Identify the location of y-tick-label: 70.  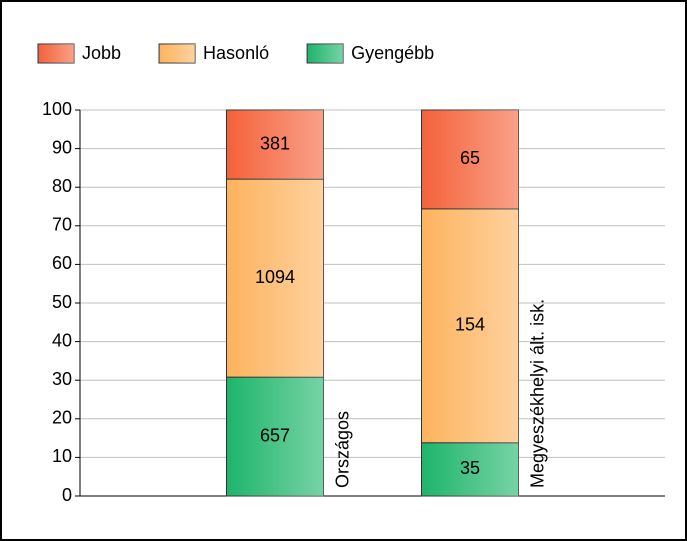
(62, 225).